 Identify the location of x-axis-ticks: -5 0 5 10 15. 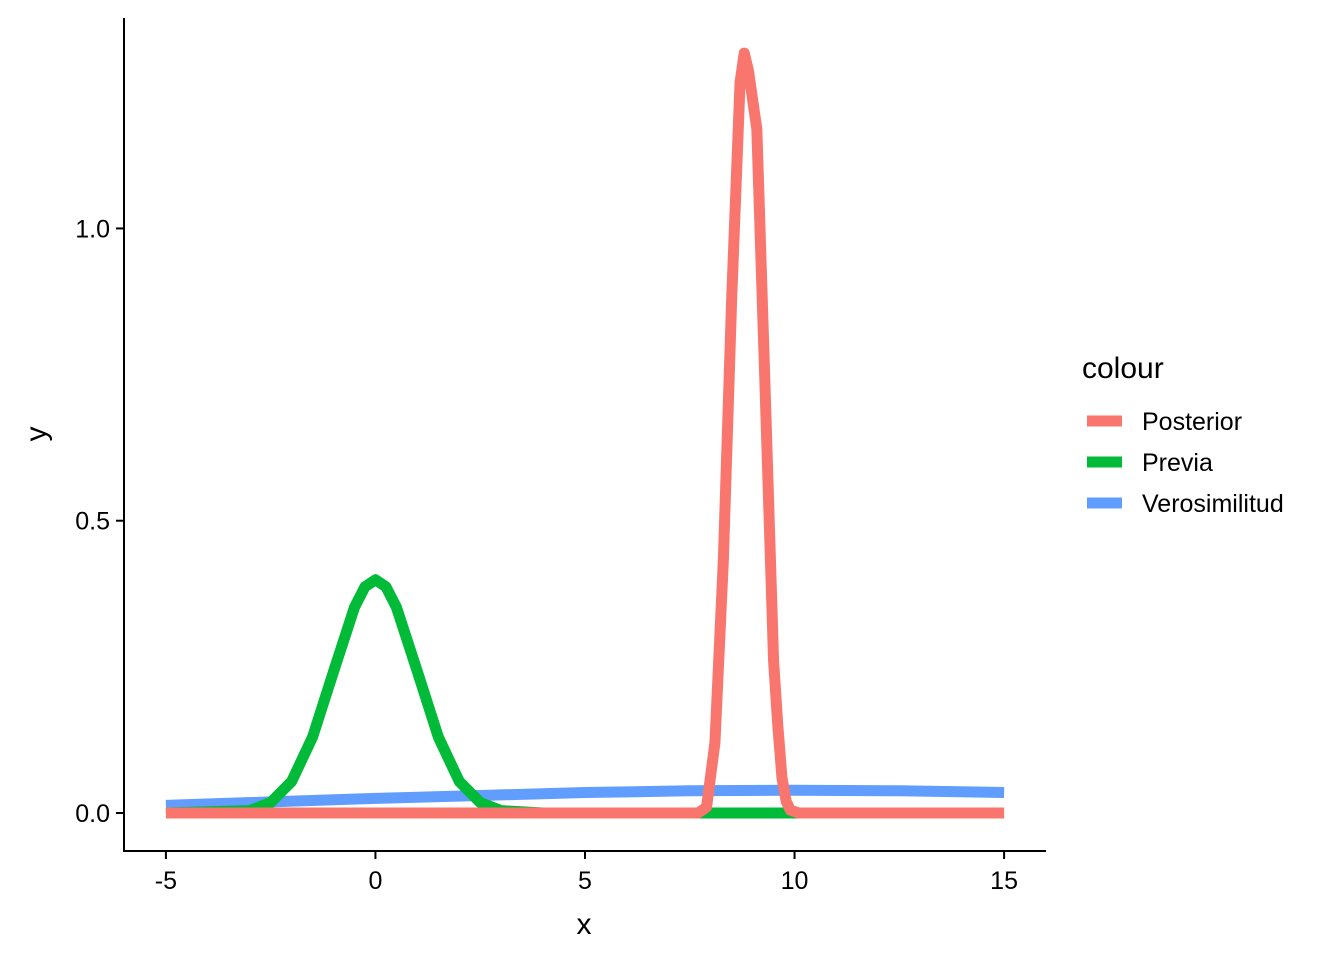
(586, 873).